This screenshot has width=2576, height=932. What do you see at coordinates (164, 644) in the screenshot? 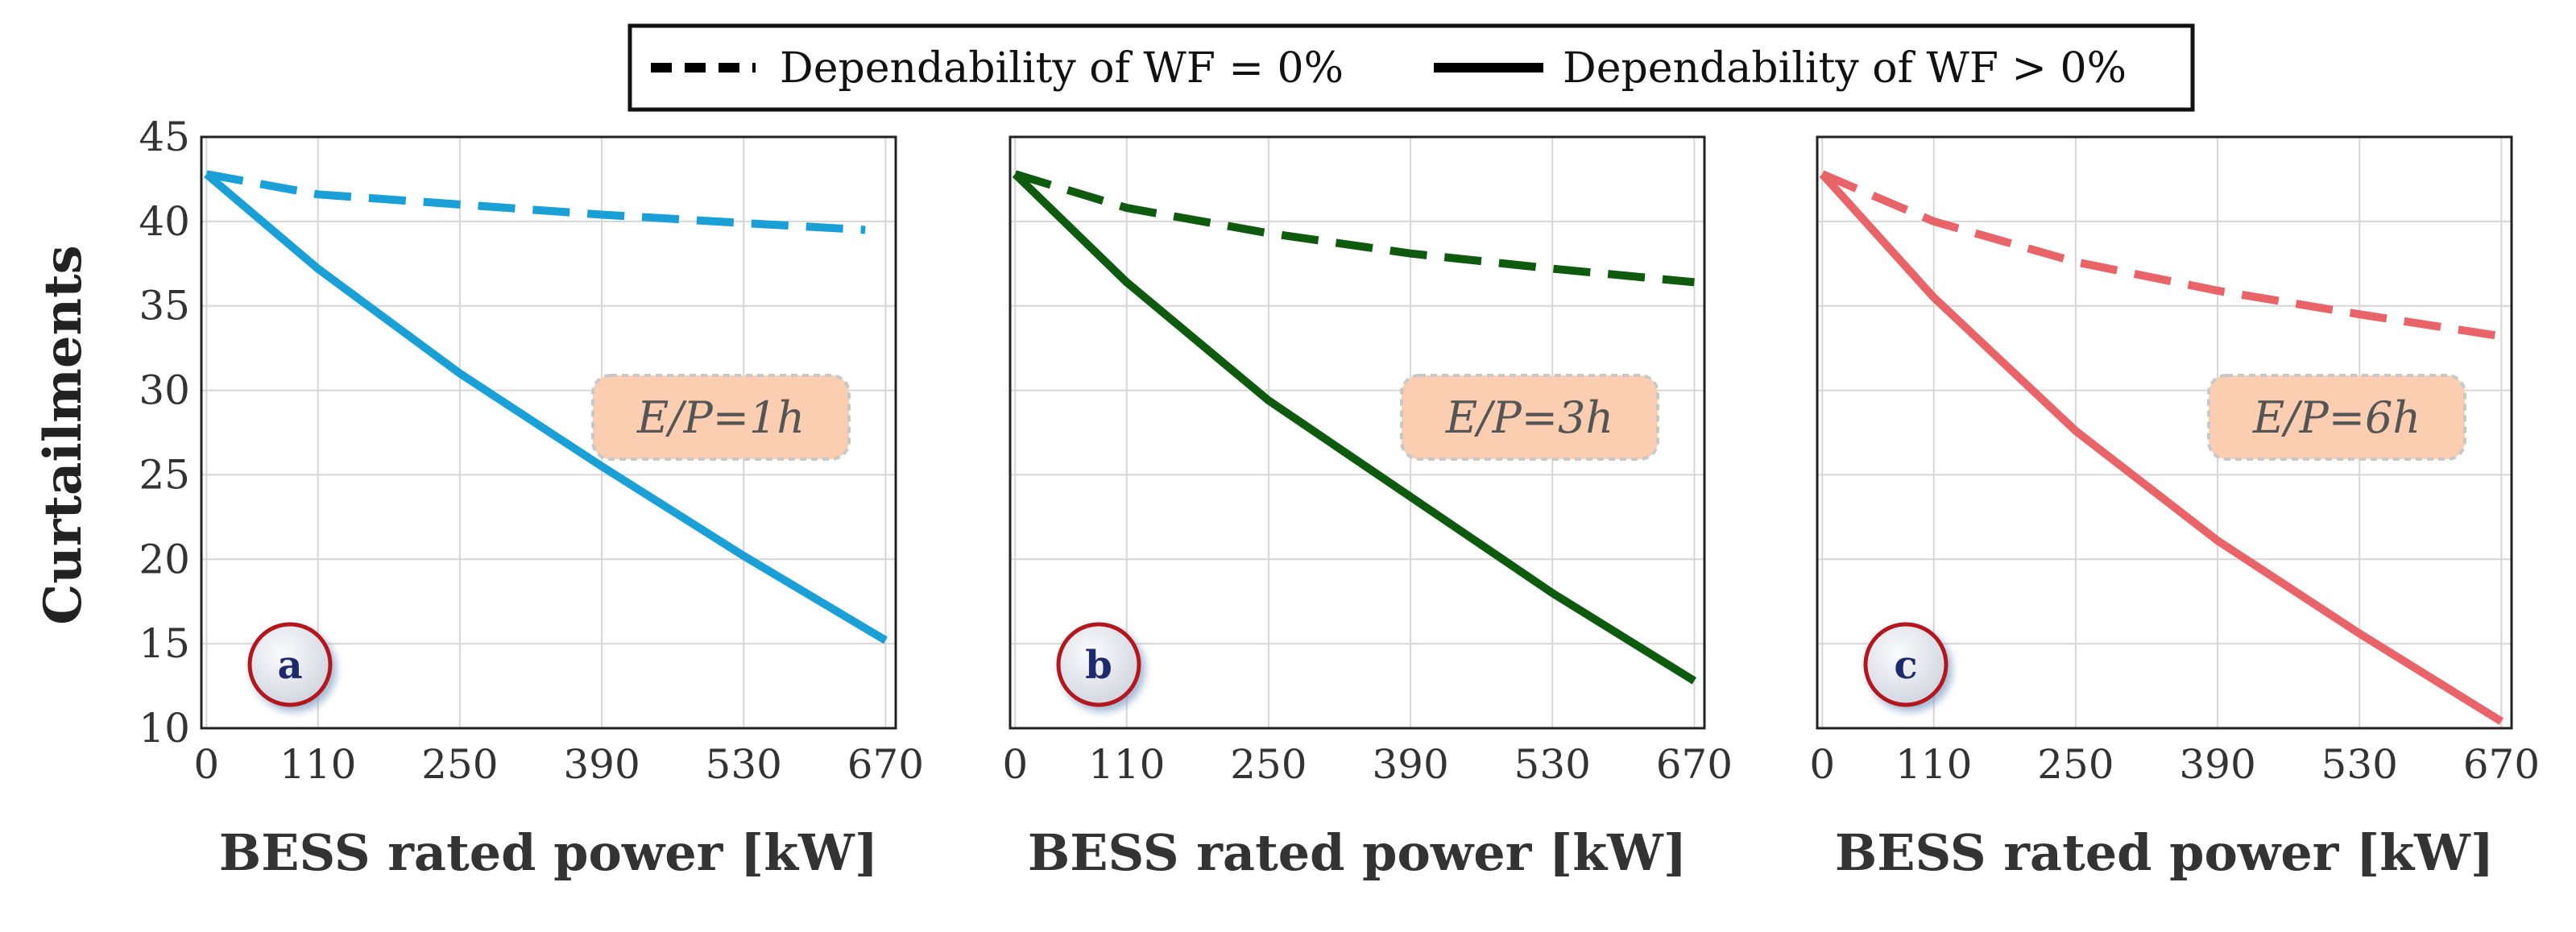
I see `y-tick-label: 15` at bounding box center [164, 644].